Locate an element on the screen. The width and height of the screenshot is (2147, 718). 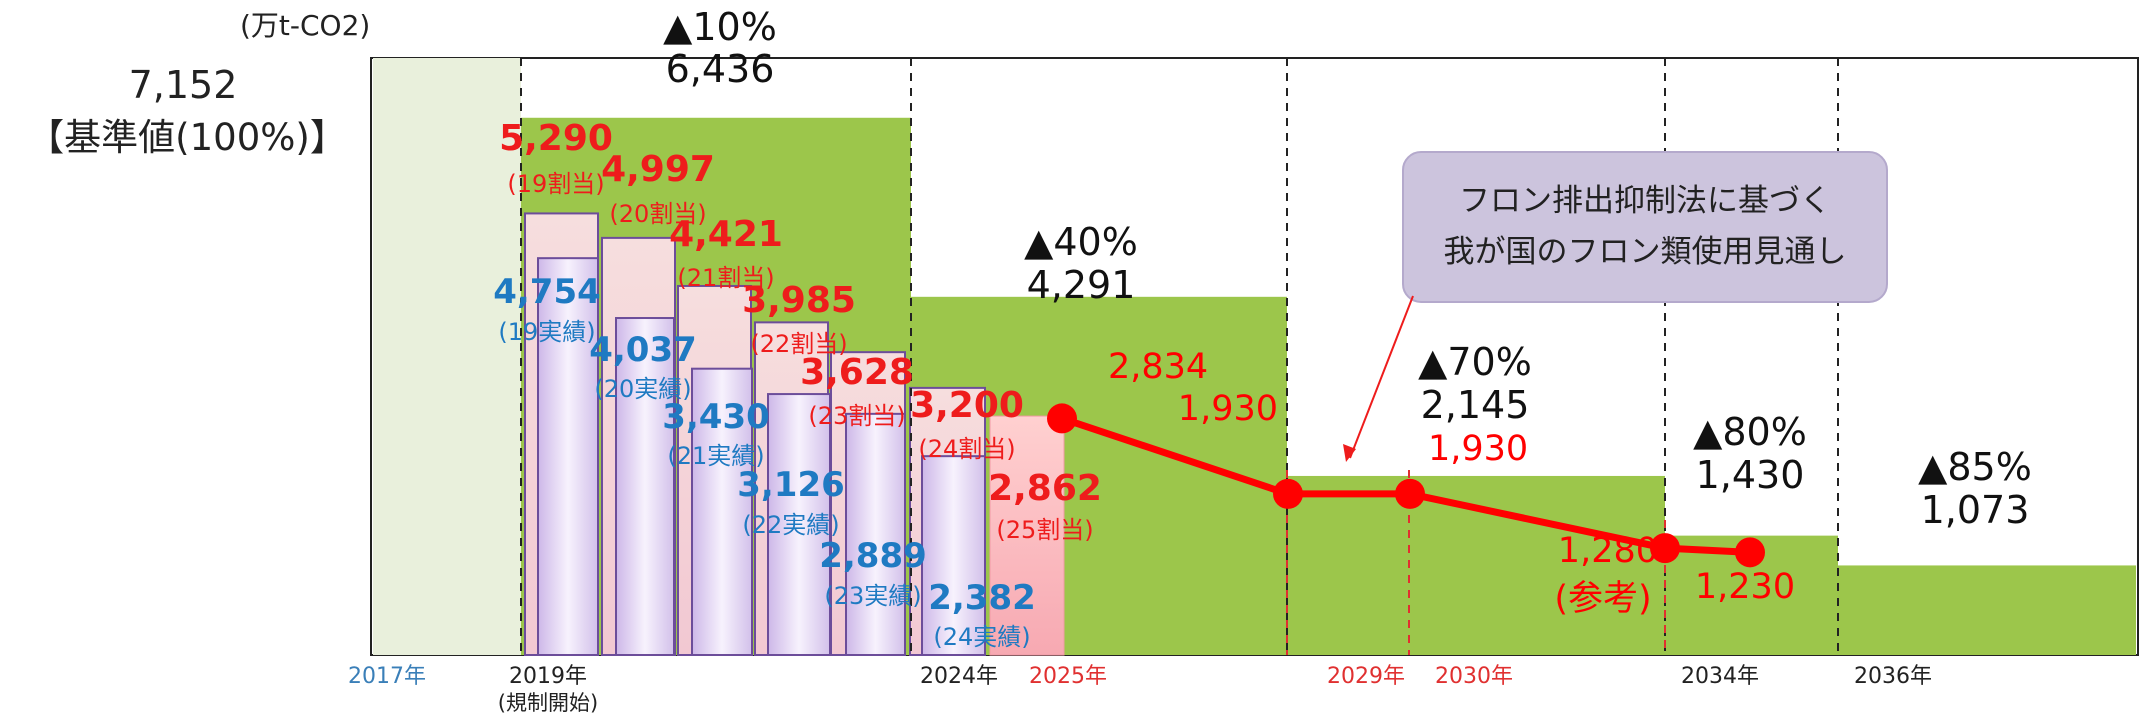
allocation-value-label: 5,290 is located at coordinates (556, 138).